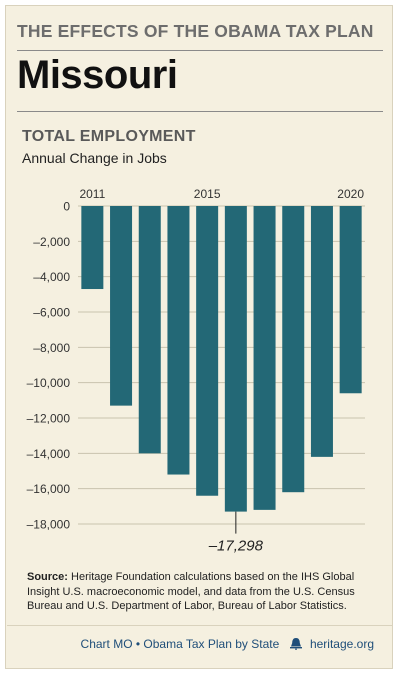  Describe the element at coordinates (47, 577) in the screenshot. I see `source-label: Source:` at that location.